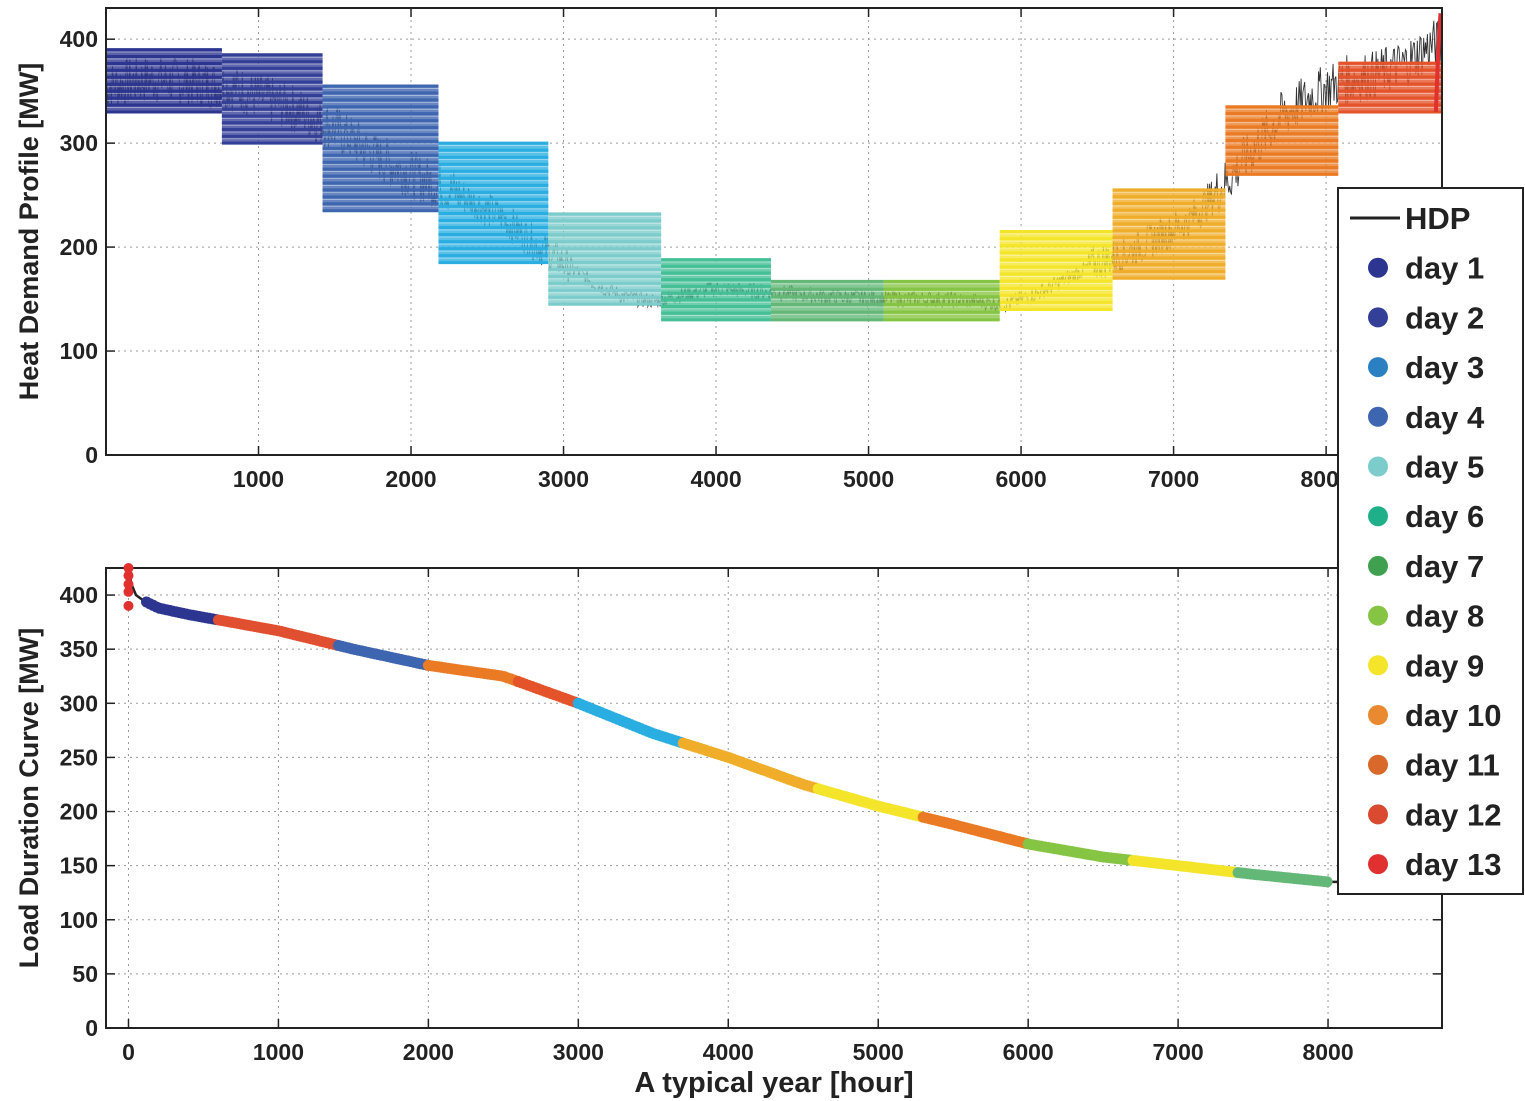 Image resolution: width=1525 pixels, height=1101 pixels. I want to click on x-tick-label: 2000, so click(428, 1052).